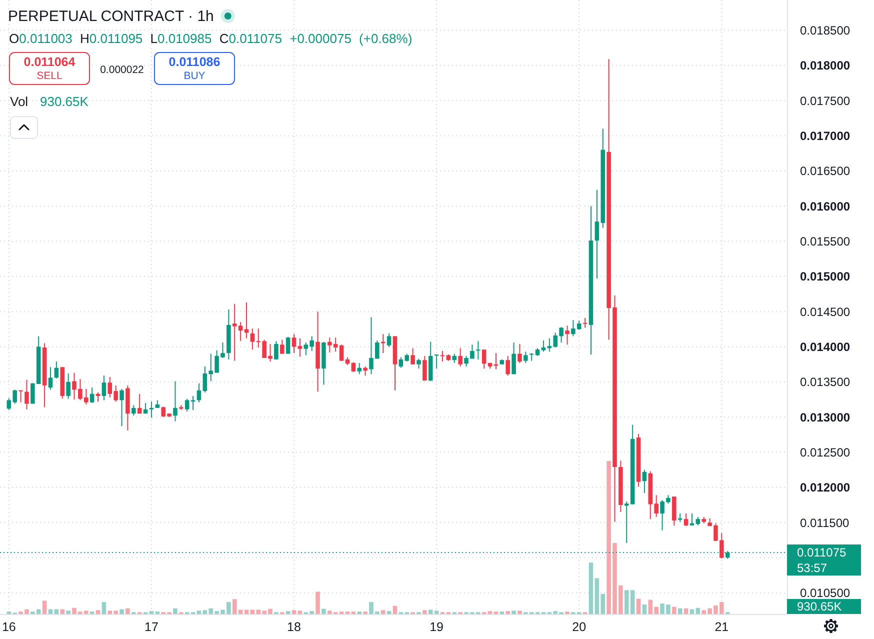  I want to click on y-tick-label: 0.018500, so click(825, 30).